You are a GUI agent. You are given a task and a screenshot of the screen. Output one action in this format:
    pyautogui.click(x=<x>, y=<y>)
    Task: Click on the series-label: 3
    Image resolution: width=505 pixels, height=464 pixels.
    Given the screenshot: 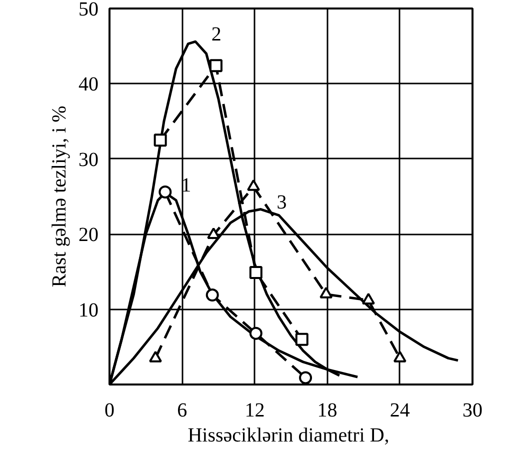 What is the action you would take?
    pyautogui.click(x=281, y=202)
    